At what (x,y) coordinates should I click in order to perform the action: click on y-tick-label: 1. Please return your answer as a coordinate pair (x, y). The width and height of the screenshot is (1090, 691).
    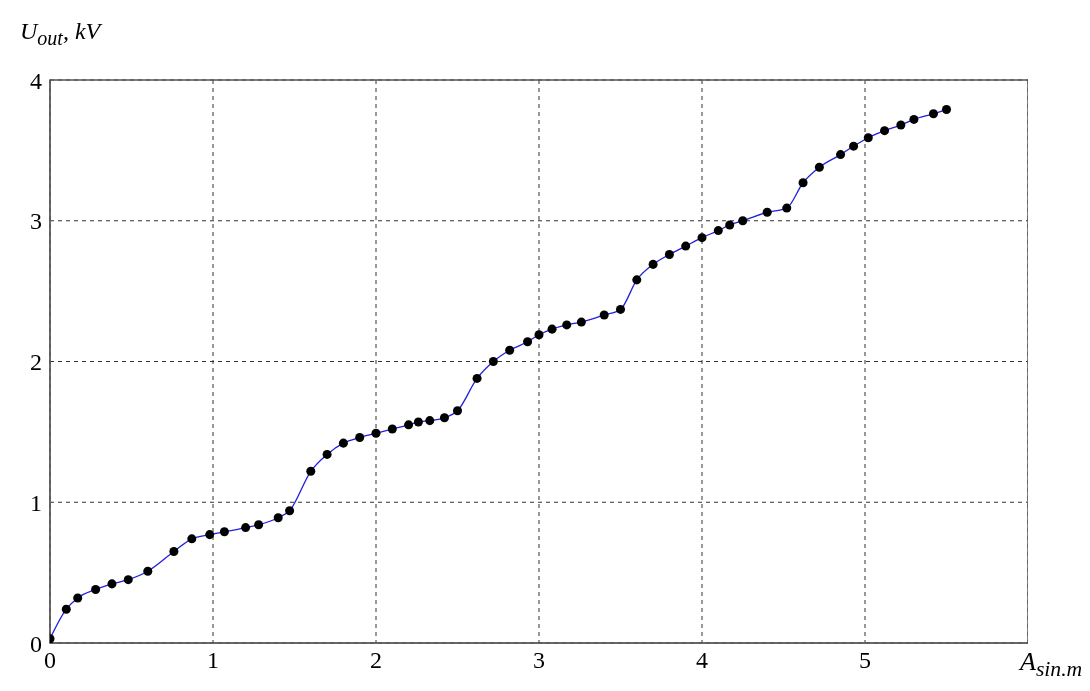
    Looking at the image, I should click on (36, 502).